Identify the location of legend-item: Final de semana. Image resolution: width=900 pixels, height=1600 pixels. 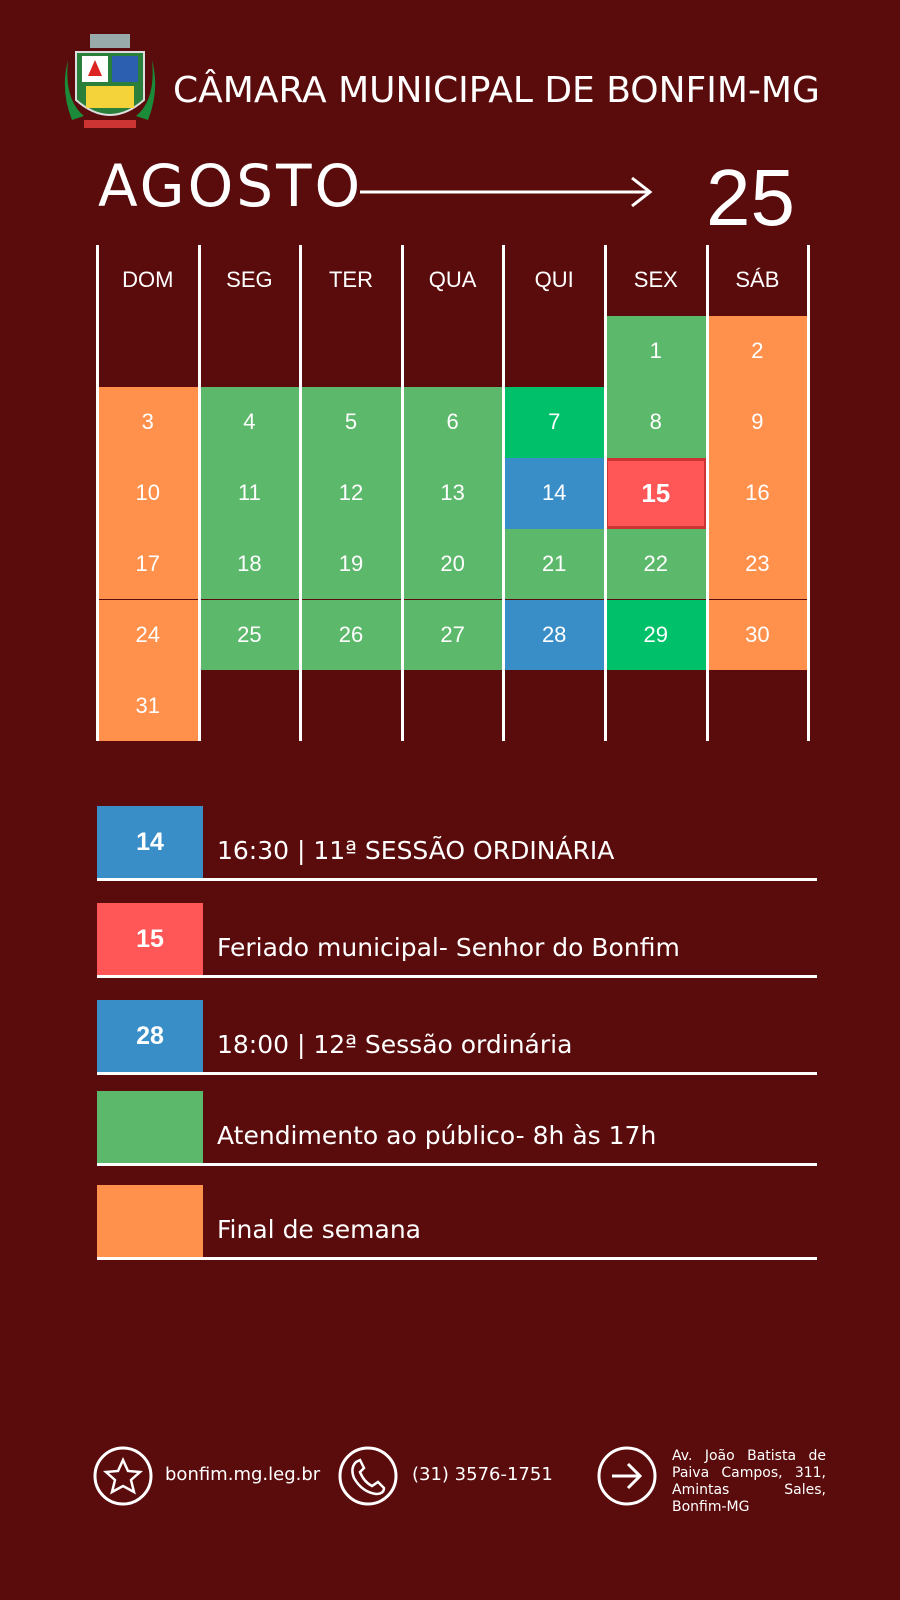
(457, 1222).